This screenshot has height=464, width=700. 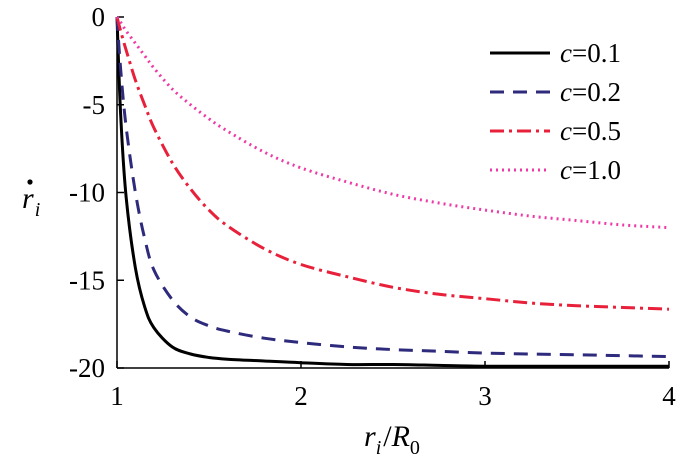 I want to click on legend-label-value: =0.2, so click(x=596, y=92).